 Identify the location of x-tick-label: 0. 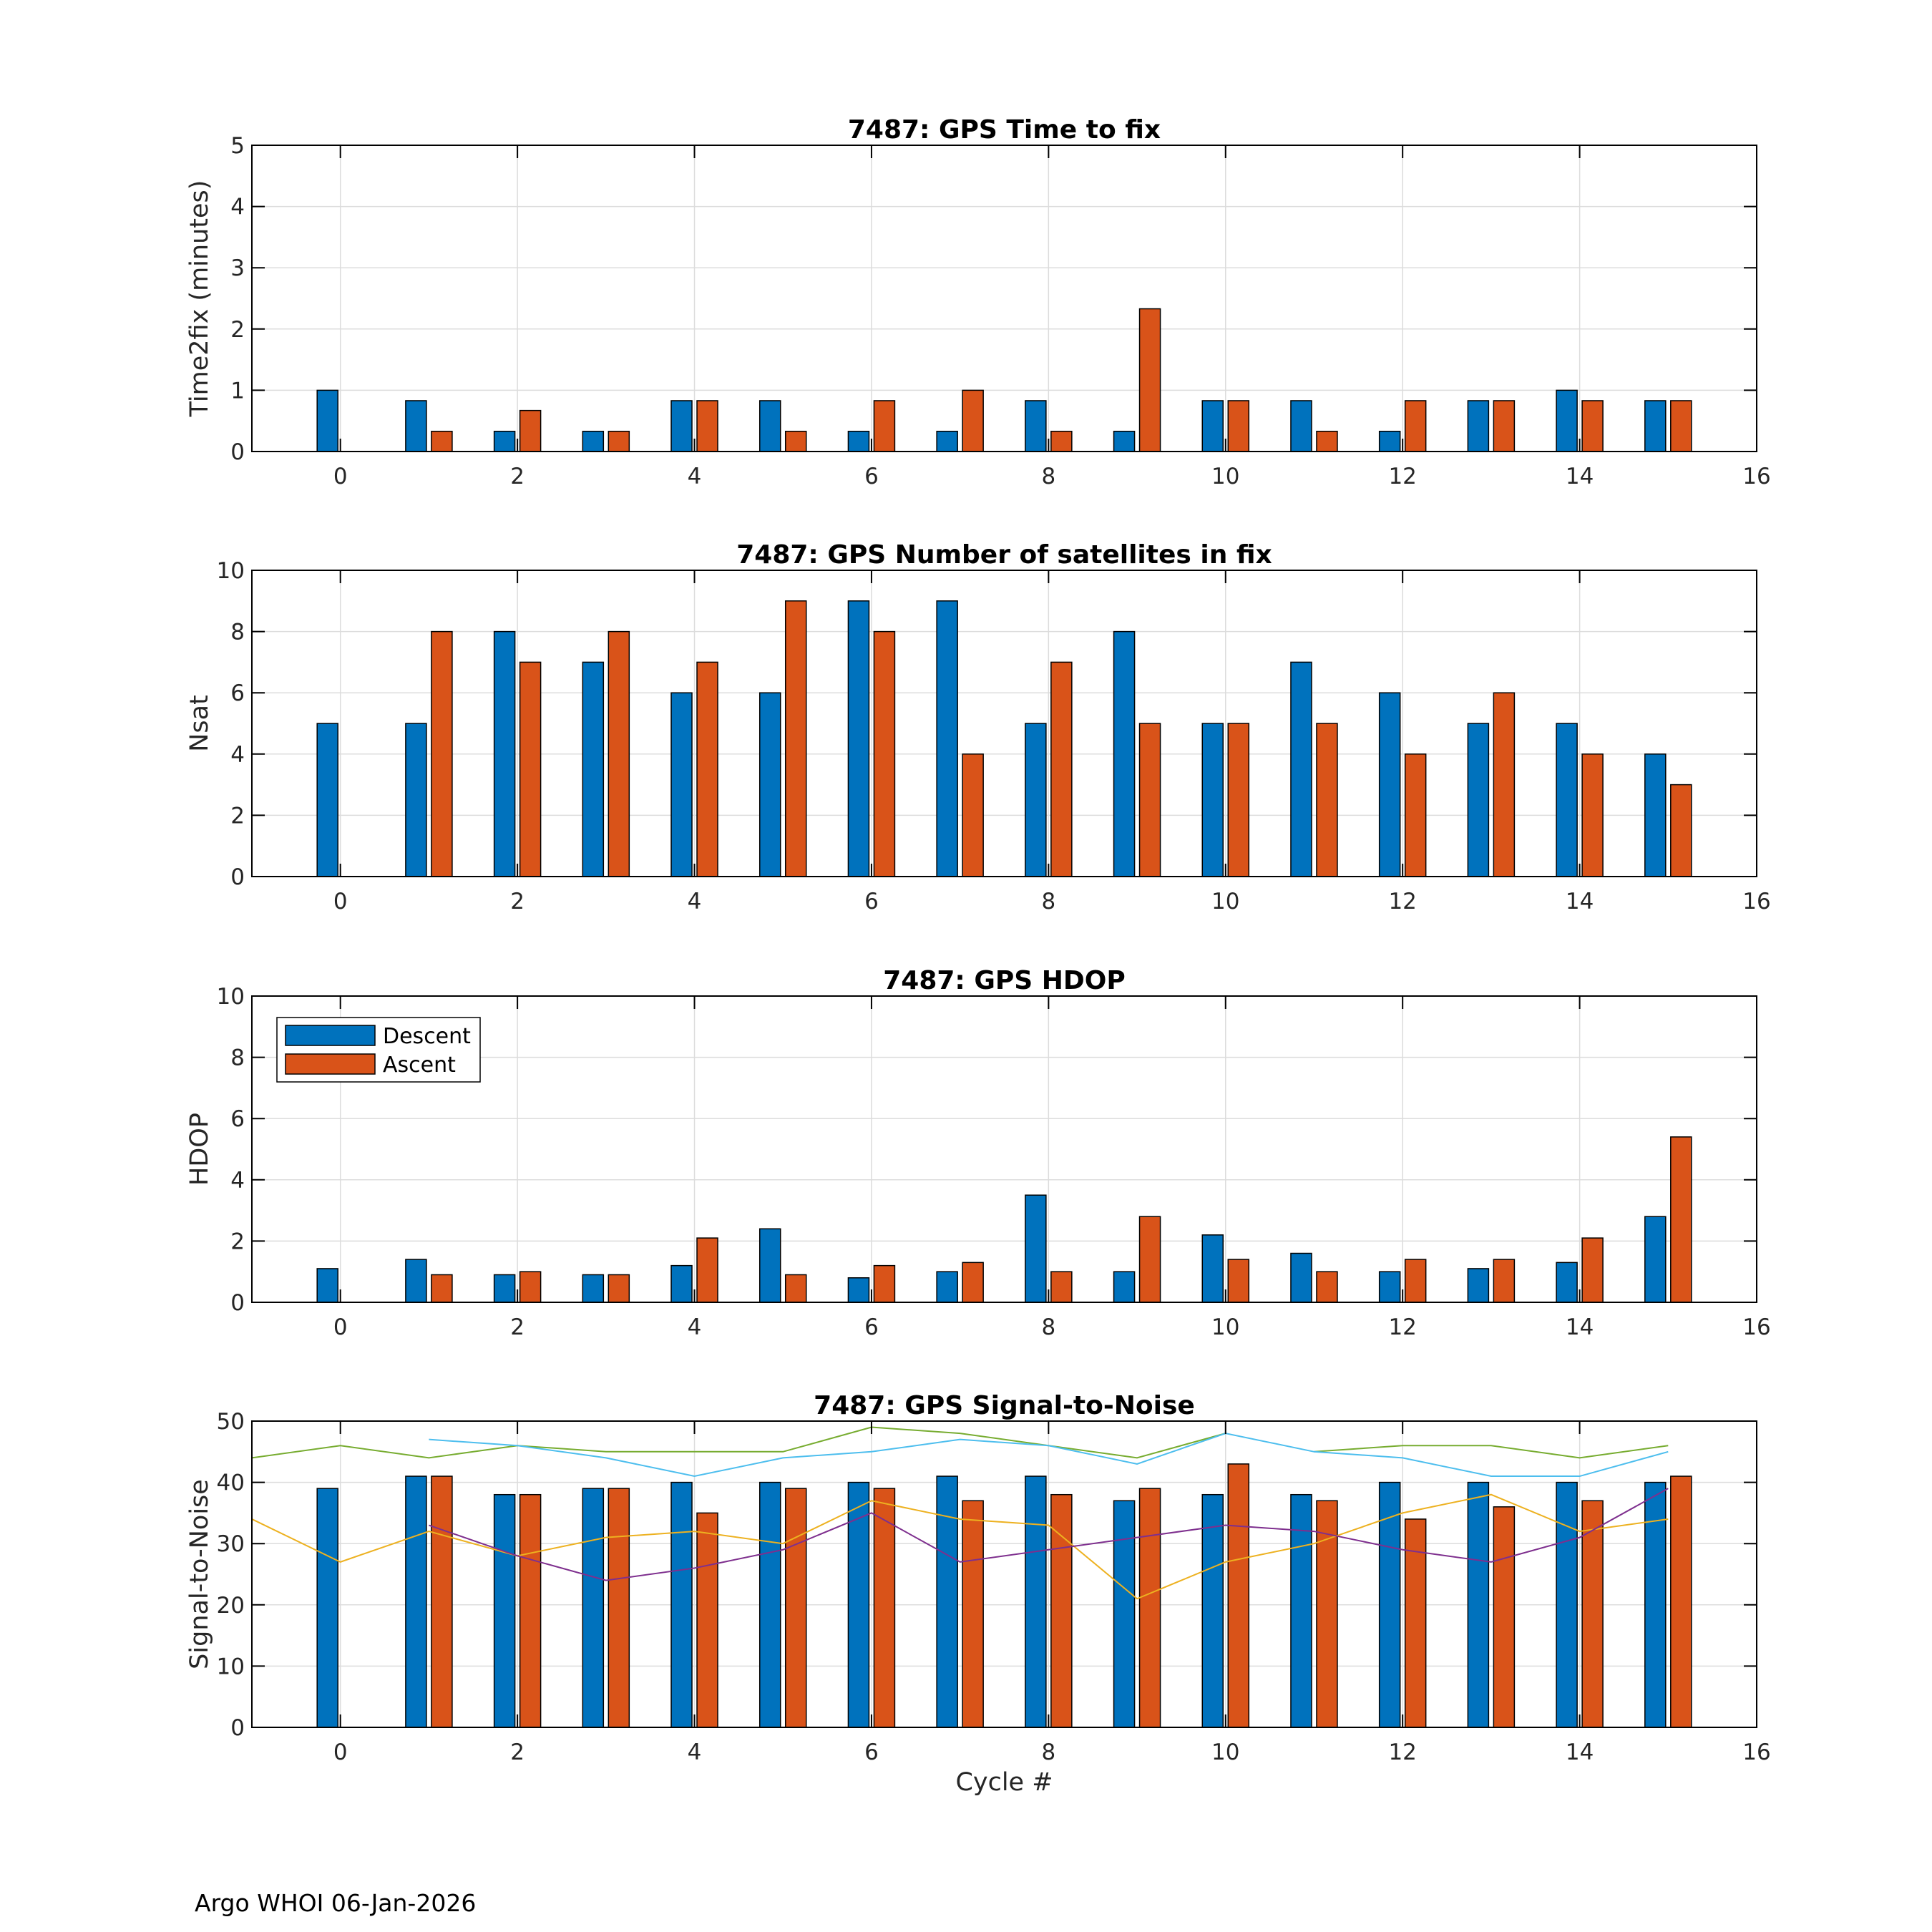
(340, 1752).